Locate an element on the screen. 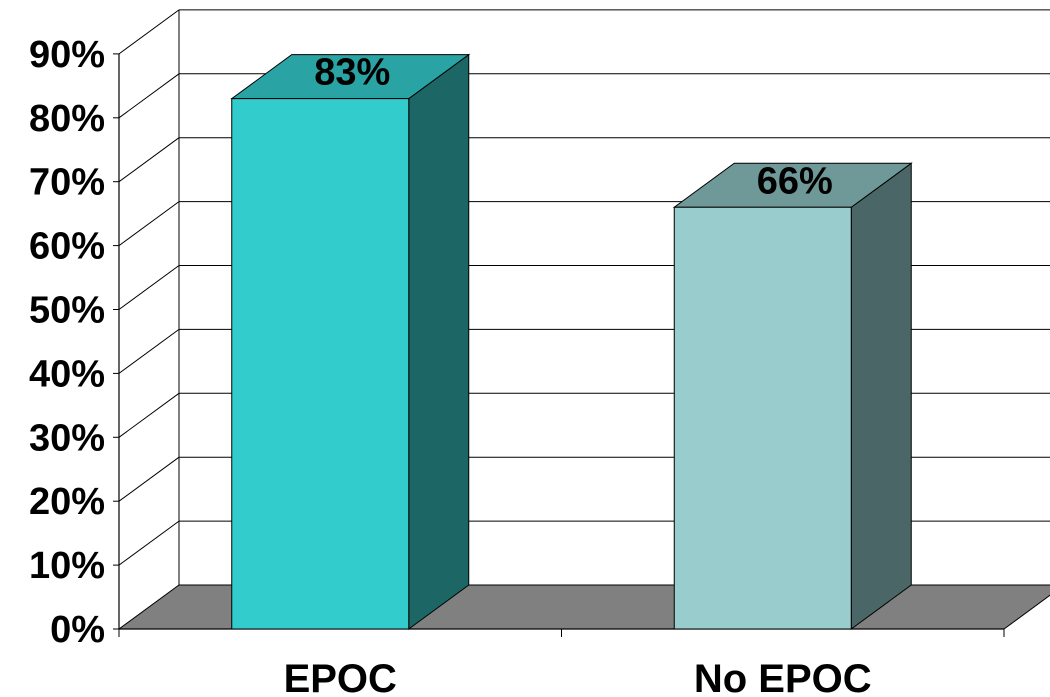 The height and width of the screenshot is (697, 1050). x-category-label: No EPOC is located at coordinates (783, 677).